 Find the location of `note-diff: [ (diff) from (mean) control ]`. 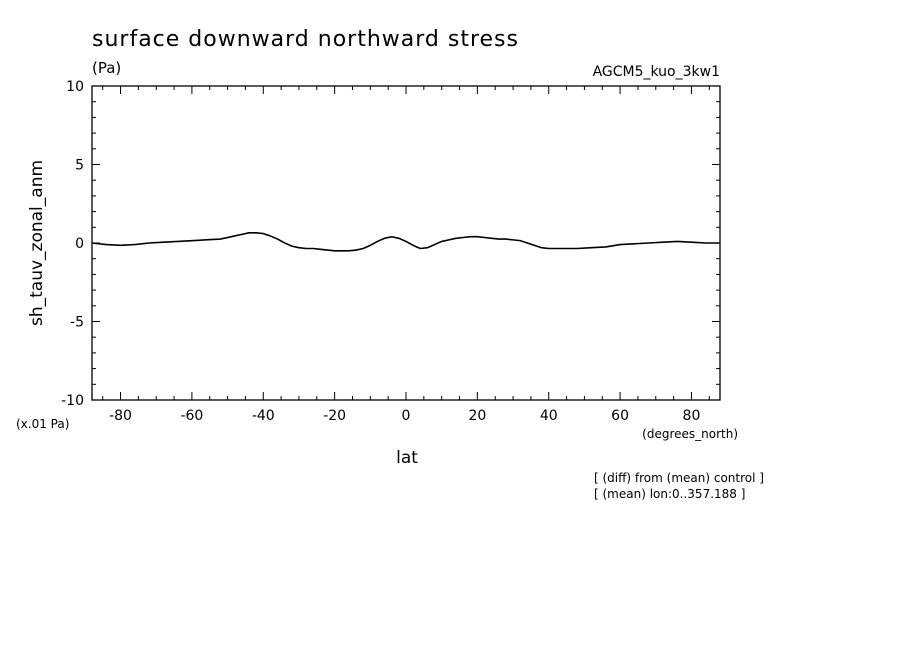

note-diff: [ (diff) from (mean) control ] is located at coordinates (679, 478).